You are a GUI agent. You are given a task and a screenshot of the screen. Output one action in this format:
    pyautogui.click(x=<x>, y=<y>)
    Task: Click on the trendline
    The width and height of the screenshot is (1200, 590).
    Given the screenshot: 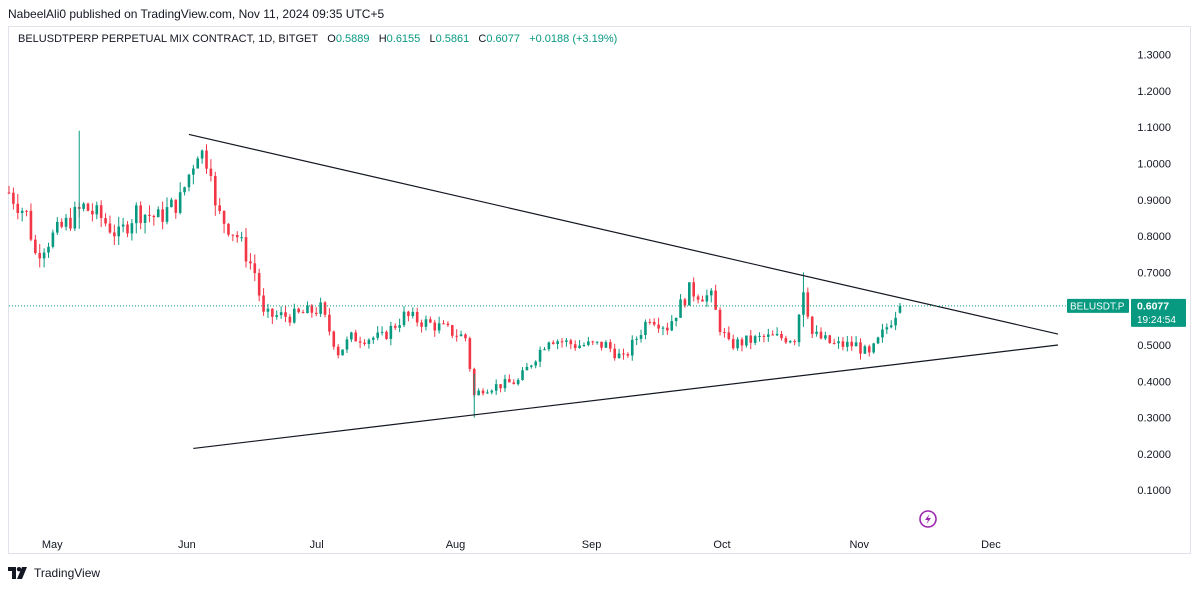 What is the action you would take?
    pyautogui.click(x=626, y=397)
    